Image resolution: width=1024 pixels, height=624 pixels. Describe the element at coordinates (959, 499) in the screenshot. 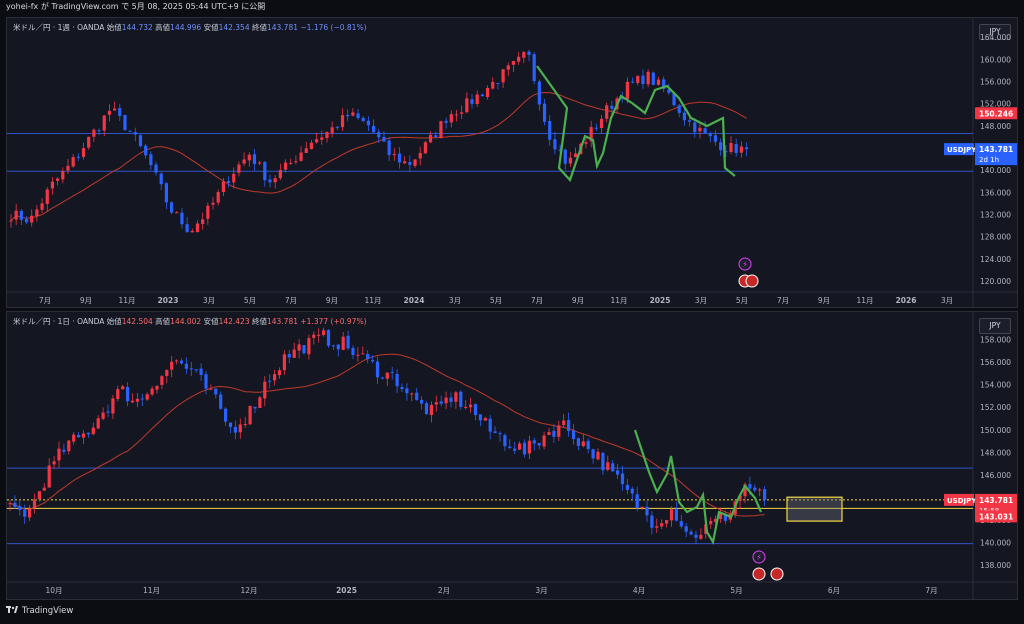

I see `daily-symbol-tag-bg` at that location.